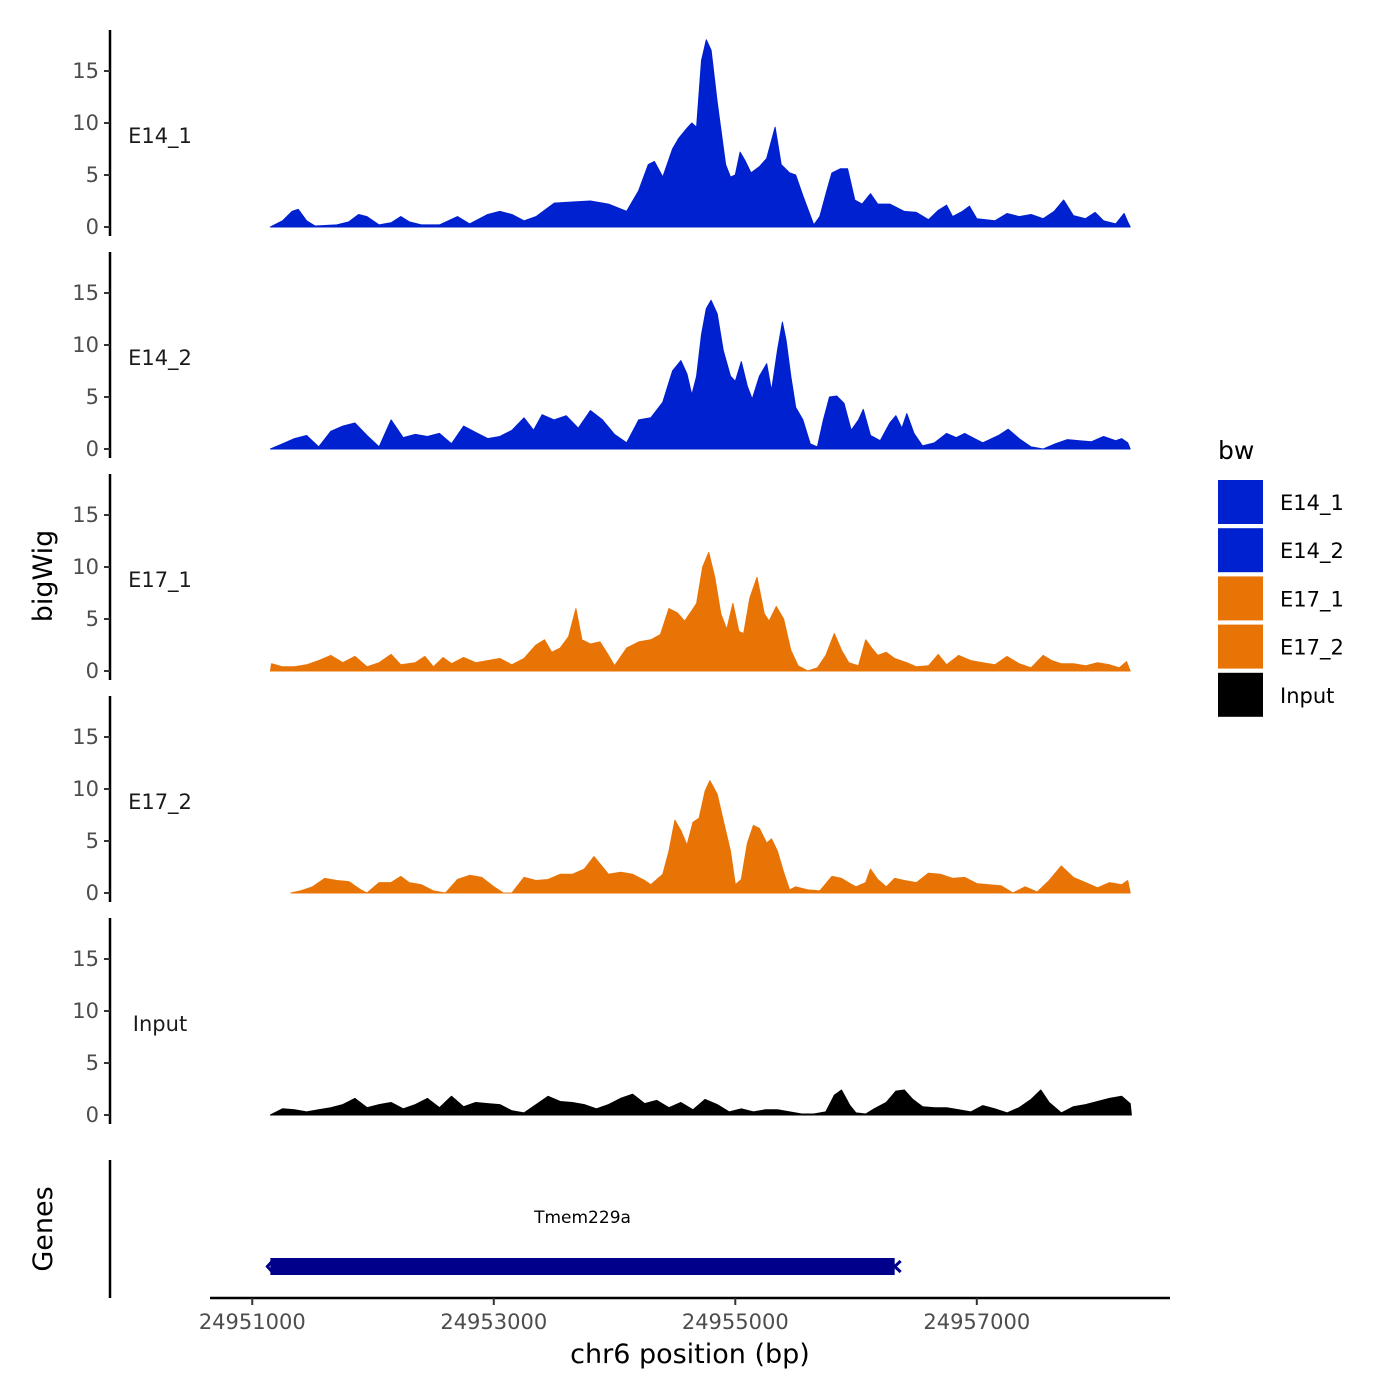 This screenshot has width=1400, height=1400. Describe the element at coordinates (582, 1218) in the screenshot. I see `gene-name: Tmem229a` at that location.